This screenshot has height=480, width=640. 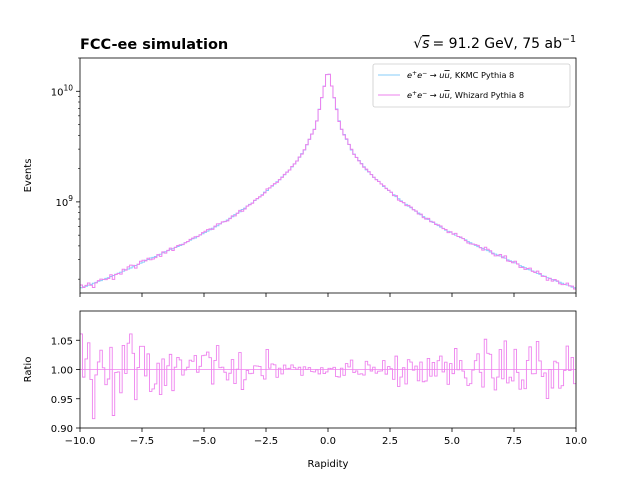 I want to click on x-tick-label: 7.5, so click(x=514, y=441).